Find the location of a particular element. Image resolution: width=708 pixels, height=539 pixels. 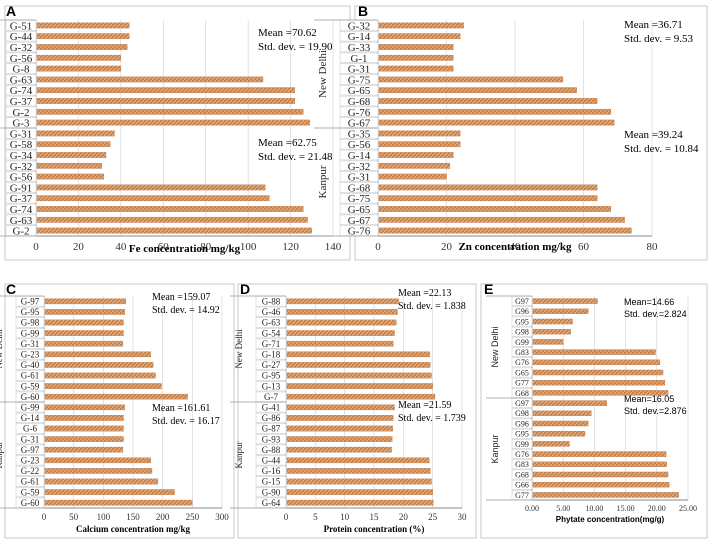

category-label: G-90 is located at coordinates (271, 492).